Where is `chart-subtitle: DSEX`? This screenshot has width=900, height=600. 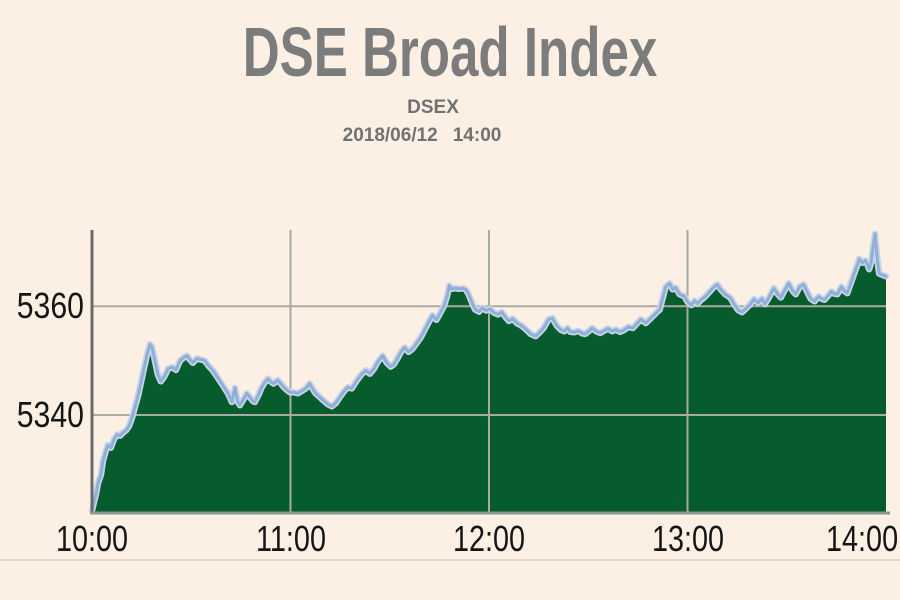 chart-subtitle: DSEX is located at coordinates (433, 107).